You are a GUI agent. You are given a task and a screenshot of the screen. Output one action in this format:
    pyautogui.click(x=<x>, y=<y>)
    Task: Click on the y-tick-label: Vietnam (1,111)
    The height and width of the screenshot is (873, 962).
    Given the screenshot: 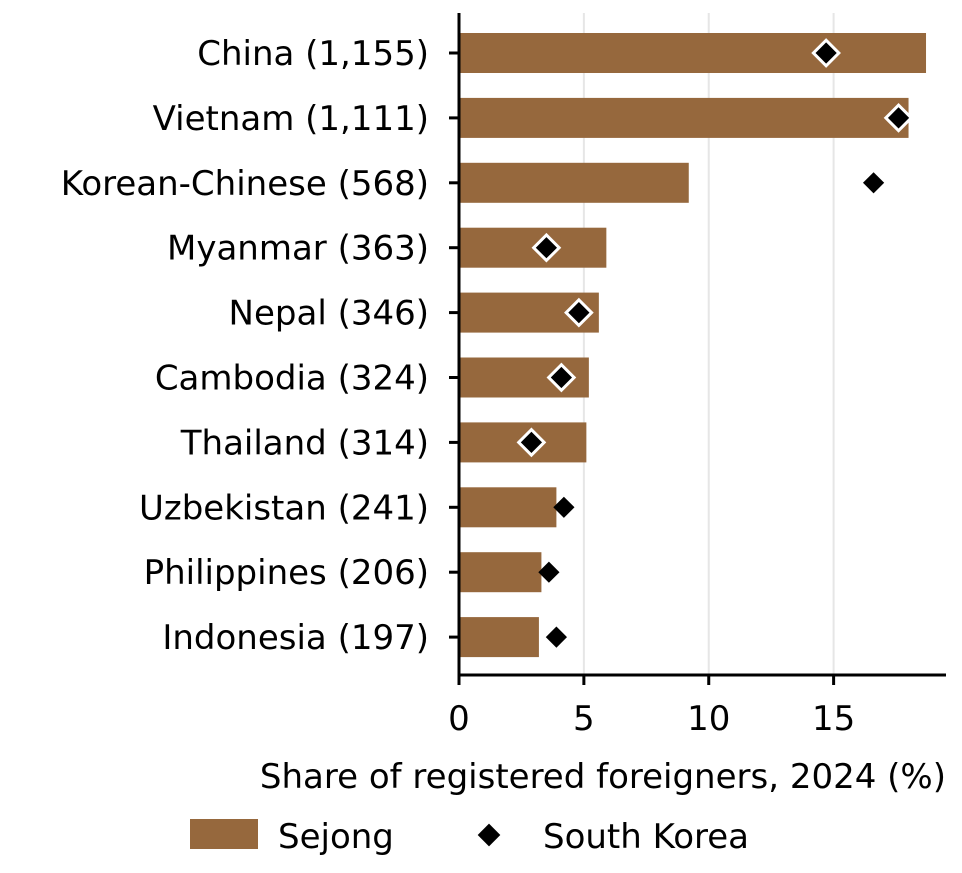 What is the action you would take?
    pyautogui.click(x=291, y=119)
    